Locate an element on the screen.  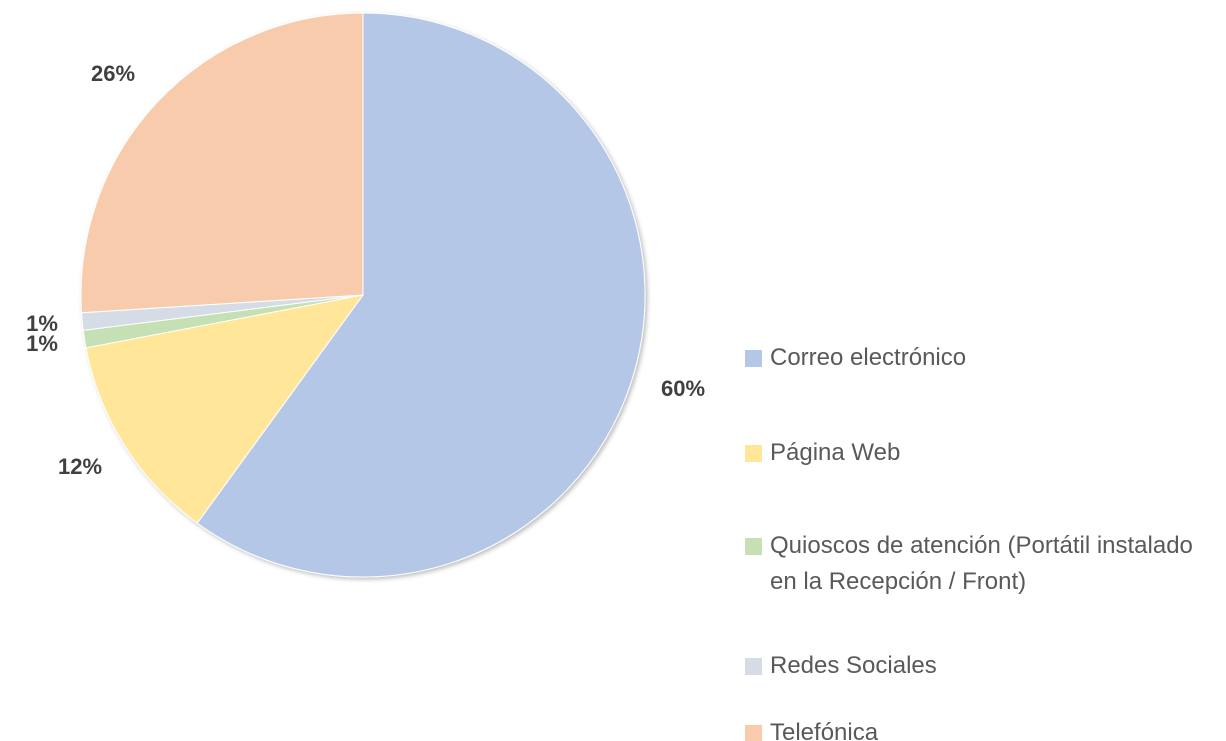
legend-label: Telefónica is located at coordinates (824, 730).